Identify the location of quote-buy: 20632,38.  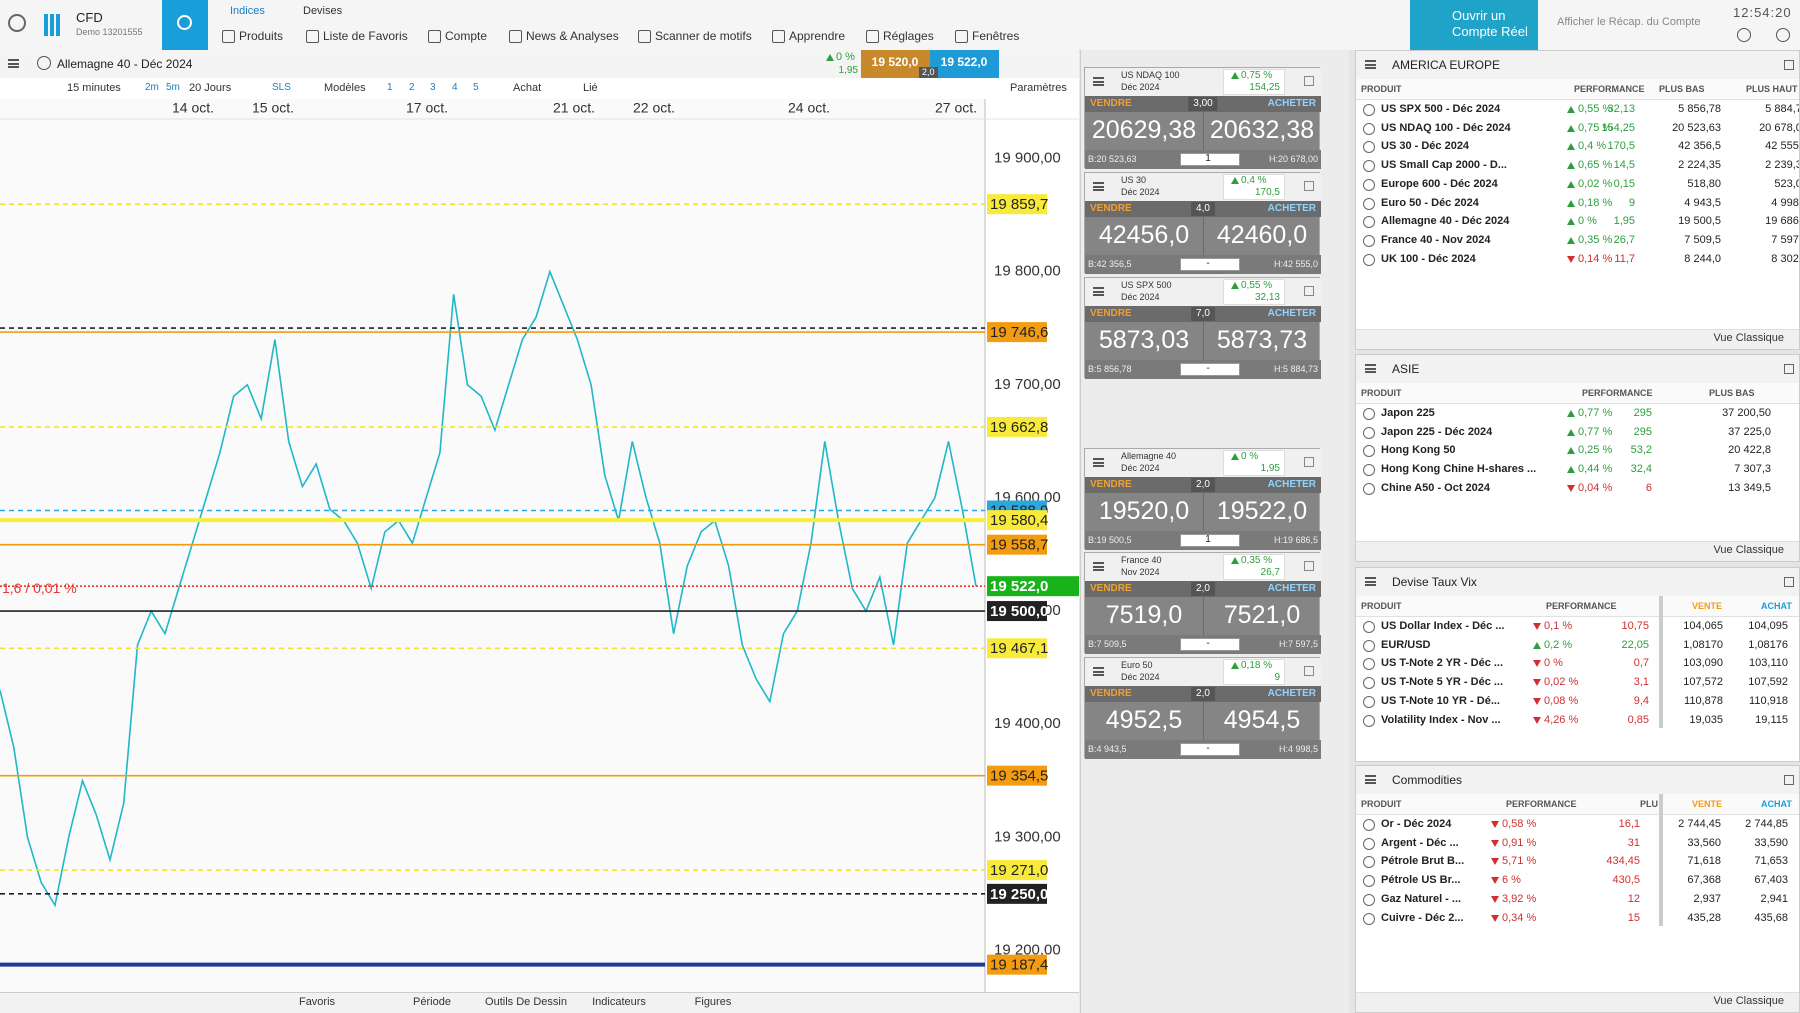
(1262, 130).